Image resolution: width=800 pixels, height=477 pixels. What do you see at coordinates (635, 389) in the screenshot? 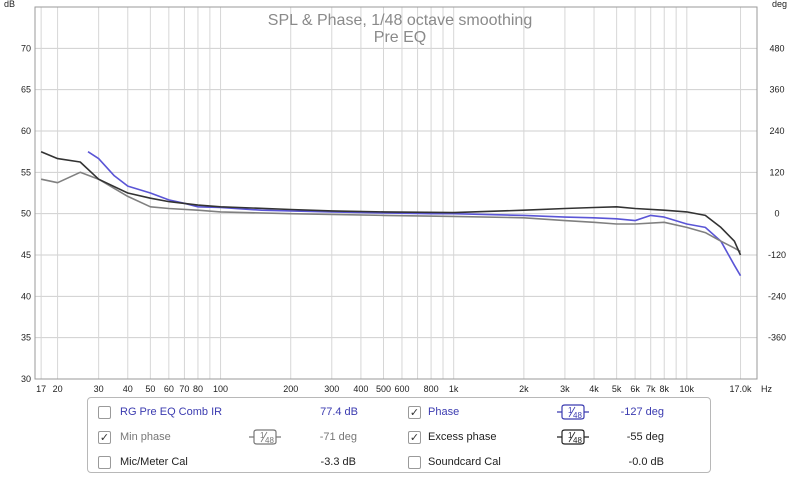
I see `x-tick-label: 6k` at bounding box center [635, 389].